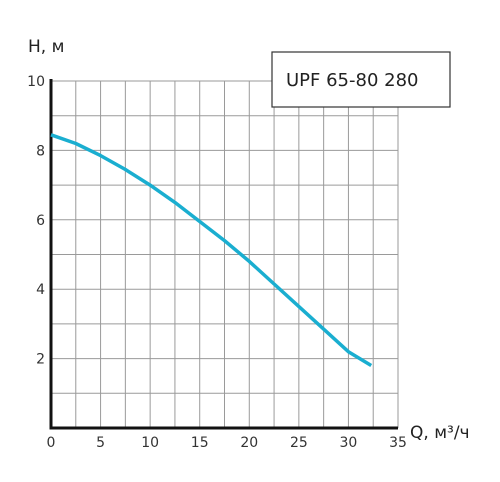 Image resolution: width=500 pixels, height=482 pixels. Describe the element at coordinates (200, 443) in the screenshot. I see `x-tick-label: 15` at that location.